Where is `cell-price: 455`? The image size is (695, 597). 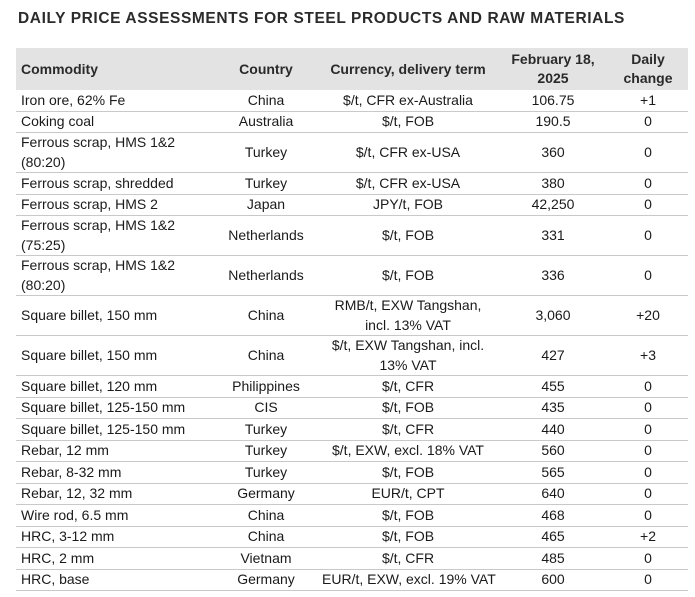 cell-price: 455 is located at coordinates (553, 385).